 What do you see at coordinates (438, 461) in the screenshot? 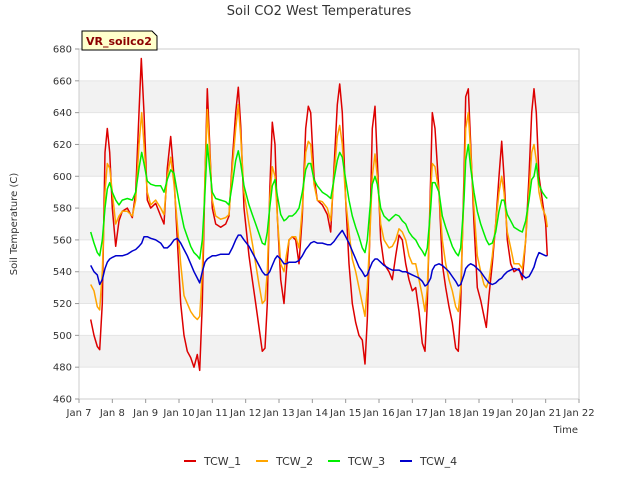
I see `legend-label: TCW_4` at bounding box center [438, 461].